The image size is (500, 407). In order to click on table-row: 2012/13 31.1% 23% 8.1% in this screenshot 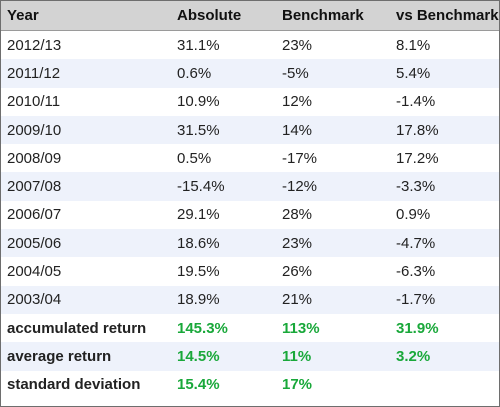, I will do `click(250, 45)`.